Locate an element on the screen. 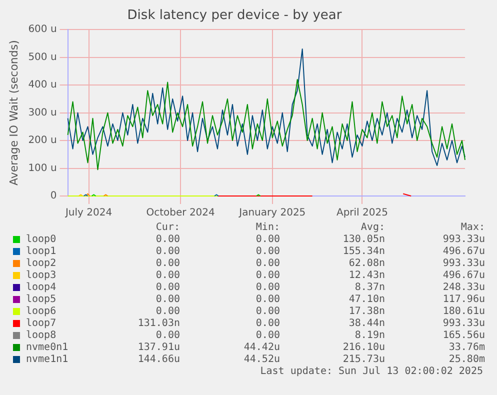  y-tick-label: 500 u is located at coordinates (42, 57).